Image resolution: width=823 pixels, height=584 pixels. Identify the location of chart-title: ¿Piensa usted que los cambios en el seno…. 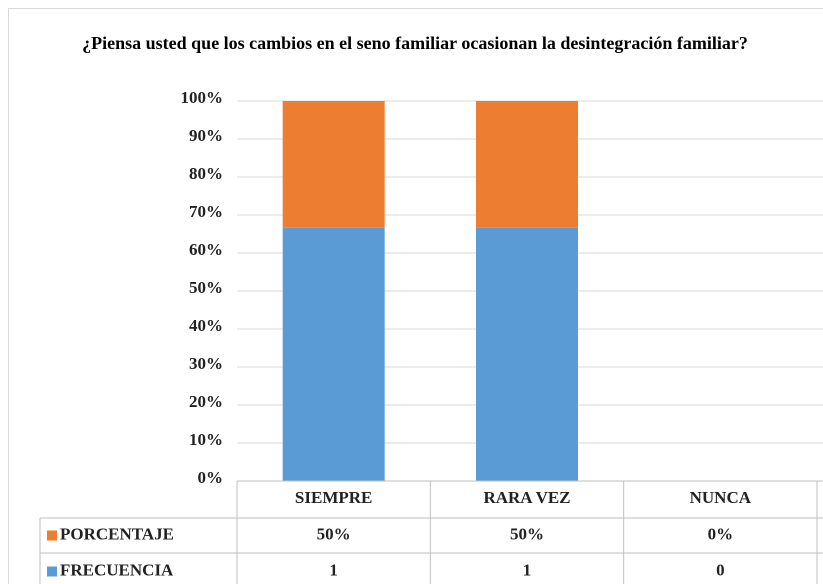
(415, 43).